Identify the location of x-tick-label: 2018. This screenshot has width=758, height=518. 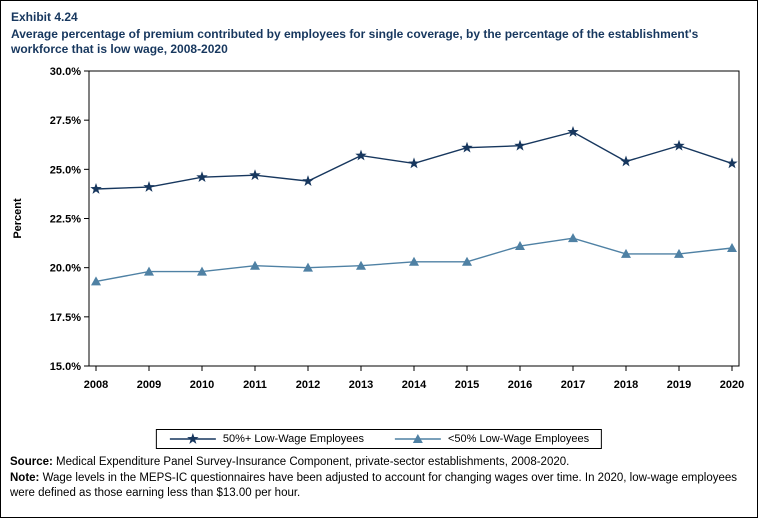
(626, 385).